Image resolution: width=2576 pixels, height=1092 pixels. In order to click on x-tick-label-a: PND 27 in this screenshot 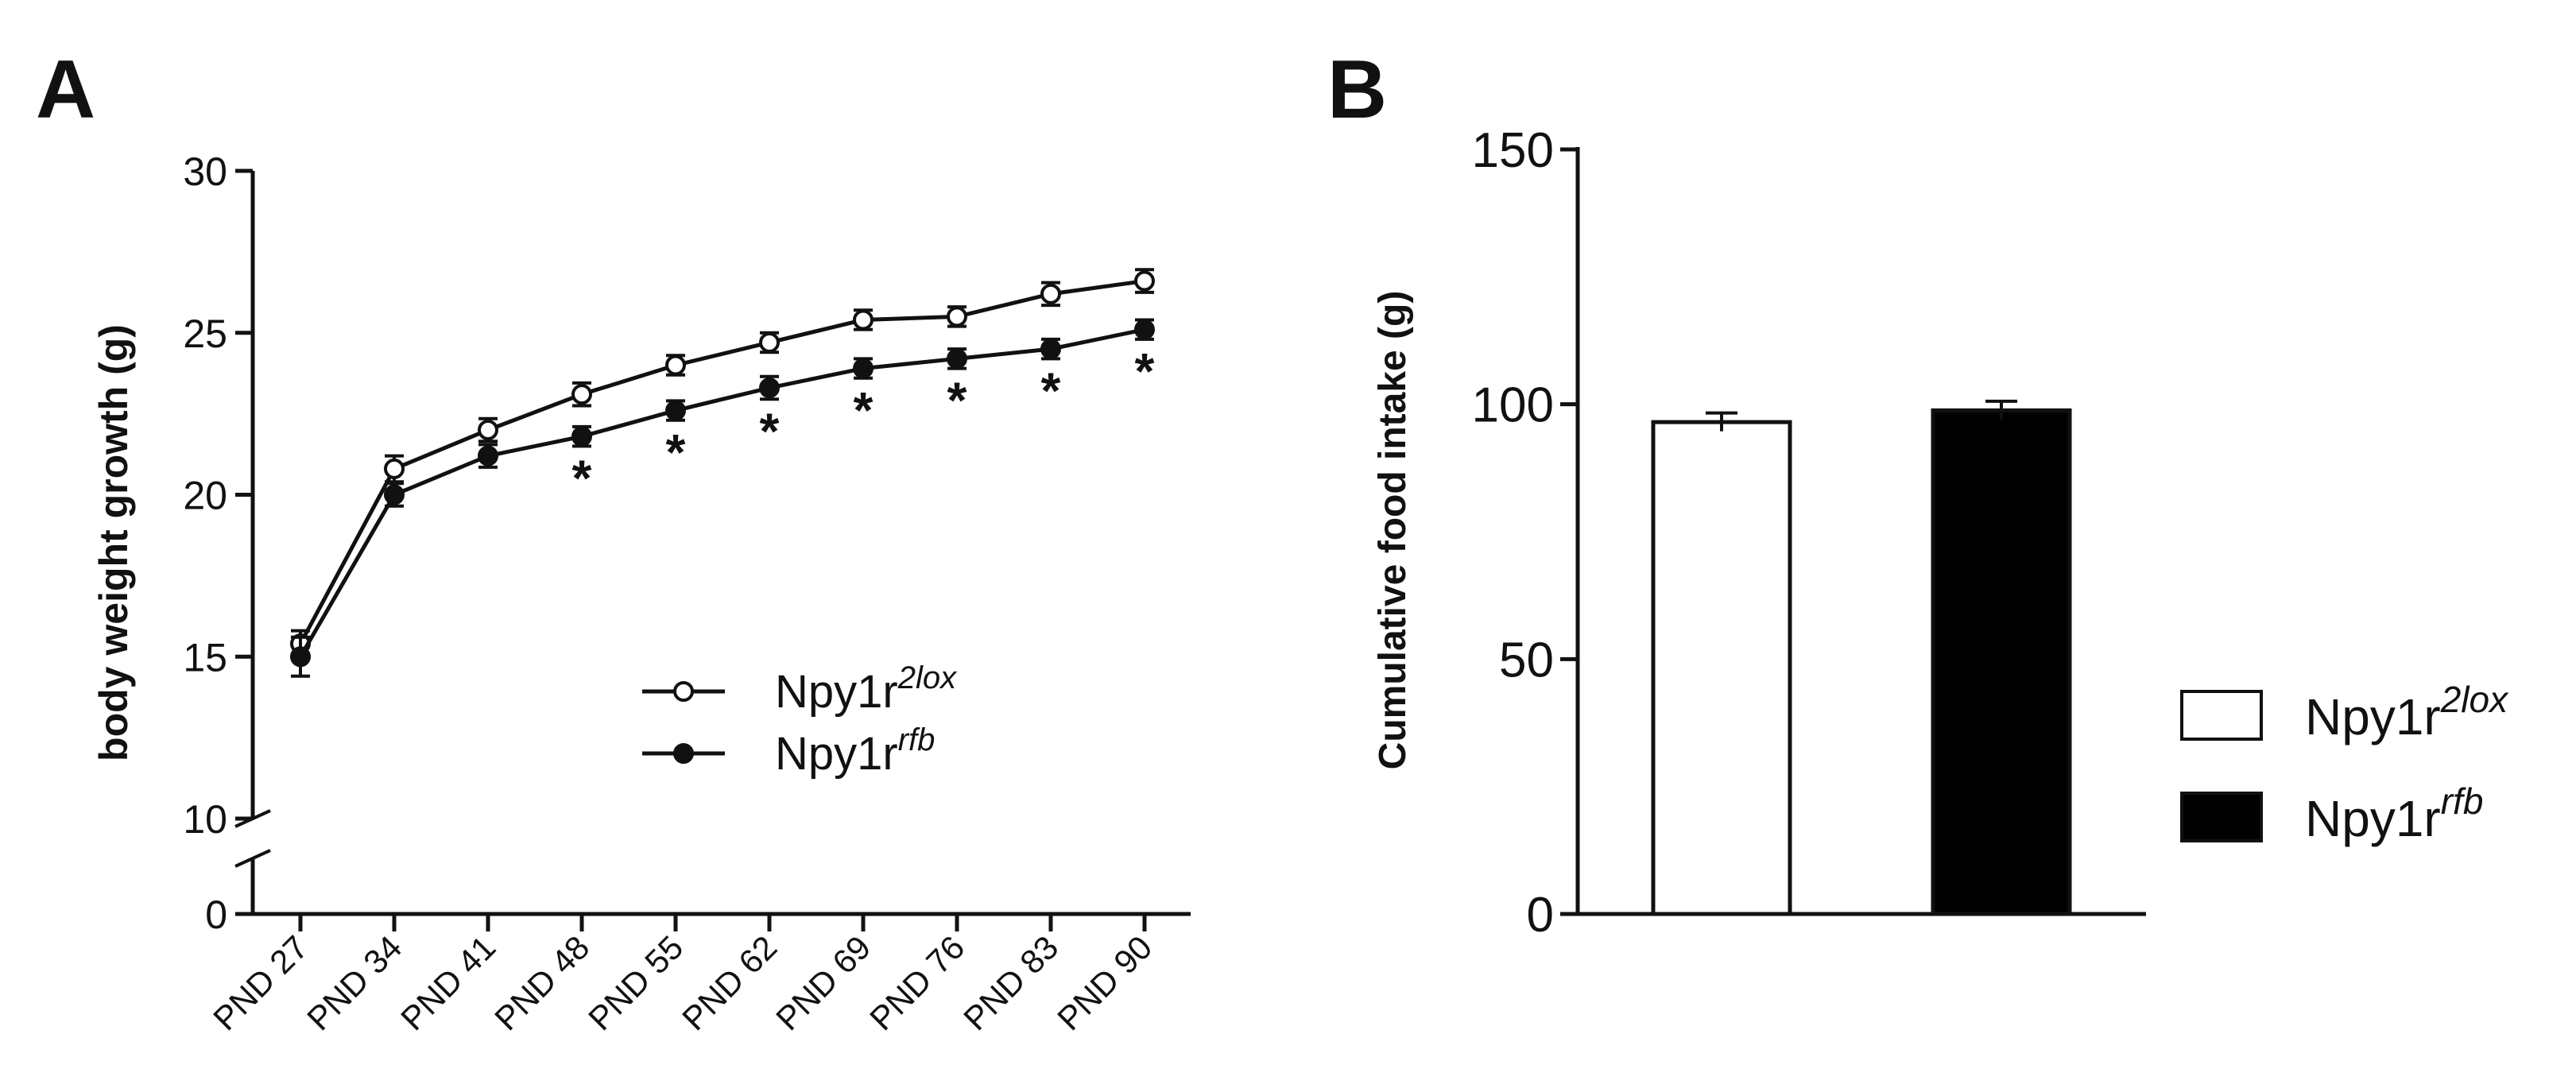, I will do `click(260, 982)`.